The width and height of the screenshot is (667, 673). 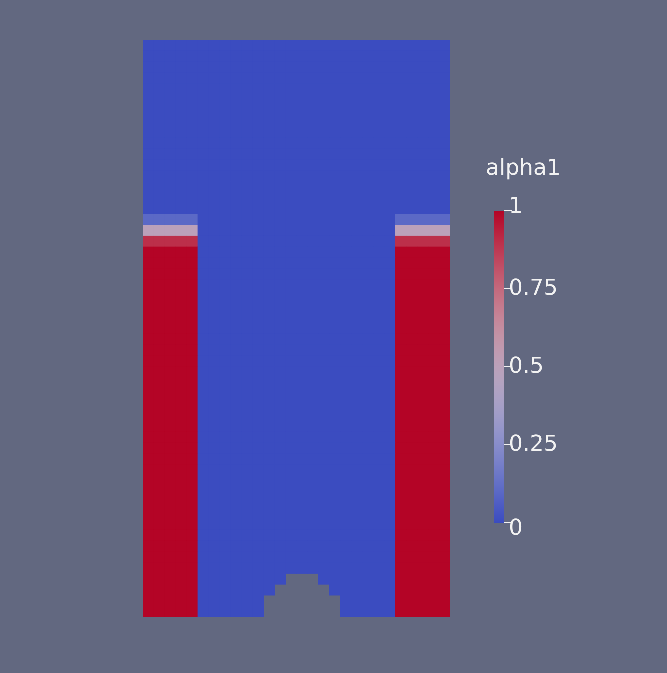 What do you see at coordinates (533, 445) in the screenshot?
I see `color-bar-label: 0.25` at bounding box center [533, 445].